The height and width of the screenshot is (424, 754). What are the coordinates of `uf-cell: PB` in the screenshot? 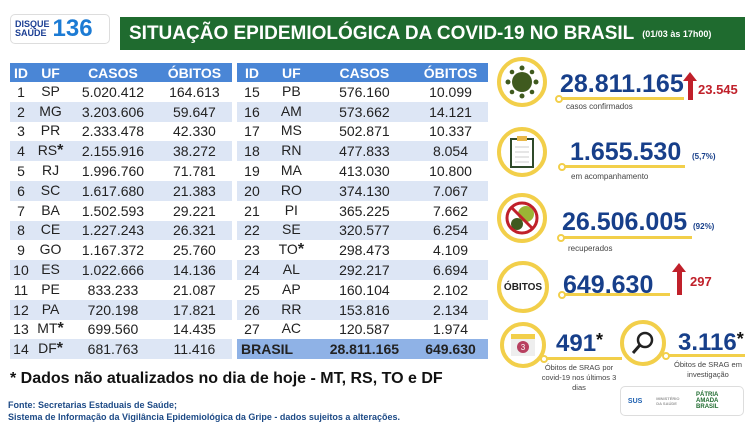 It's located at (291, 90).